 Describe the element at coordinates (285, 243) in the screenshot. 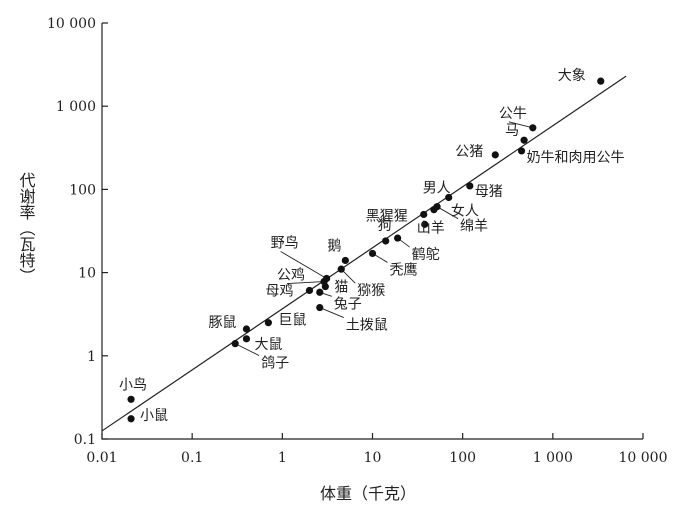

I see `point-label-12: 野鸟` at that location.